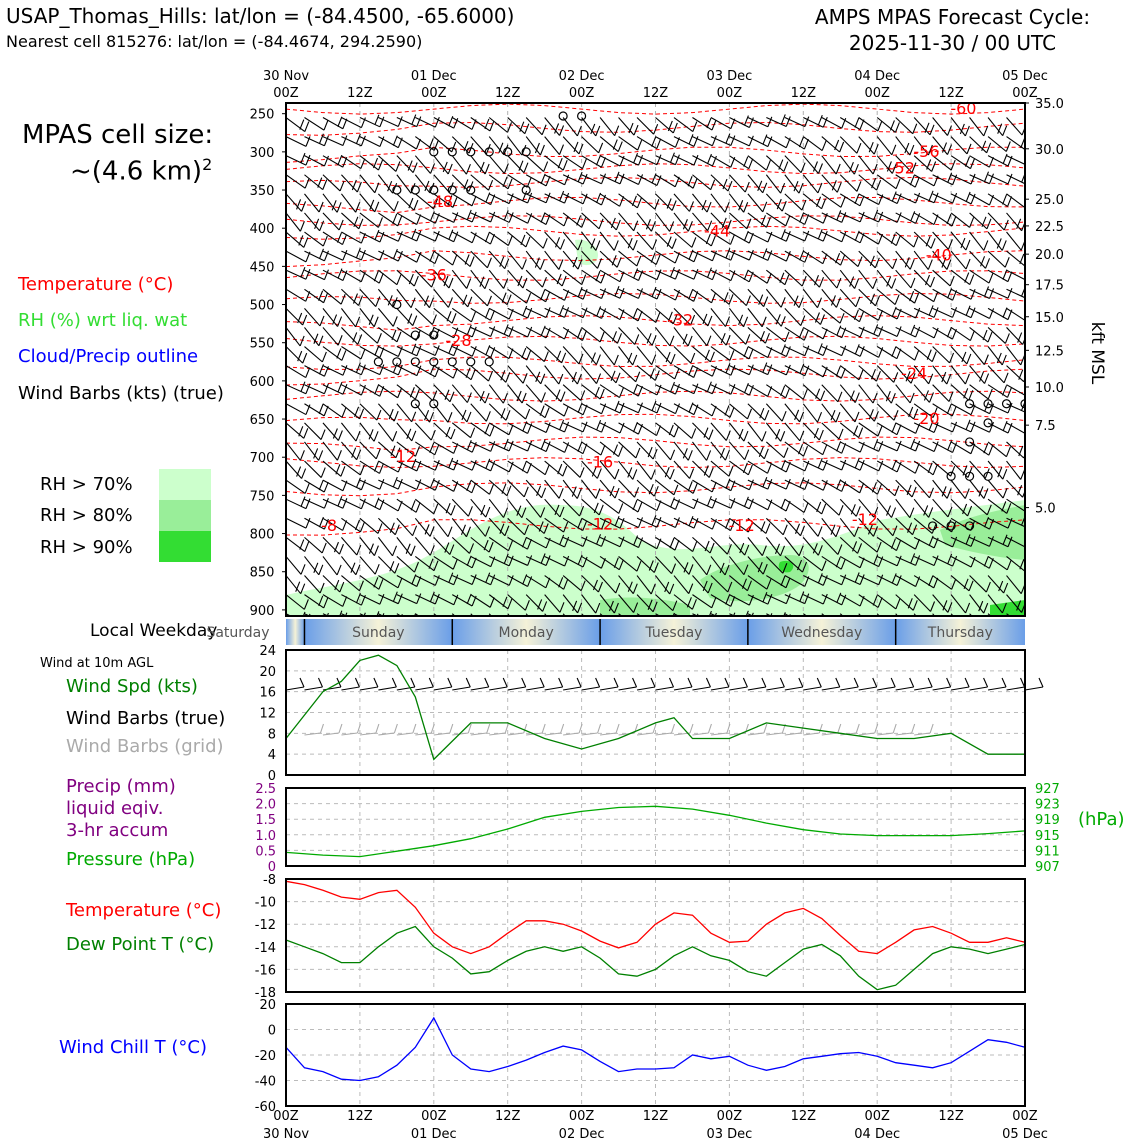 The image size is (1140, 1140). Describe the element at coordinates (831, 684) in the screenshot. I see `surface-wind-barb` at that location.